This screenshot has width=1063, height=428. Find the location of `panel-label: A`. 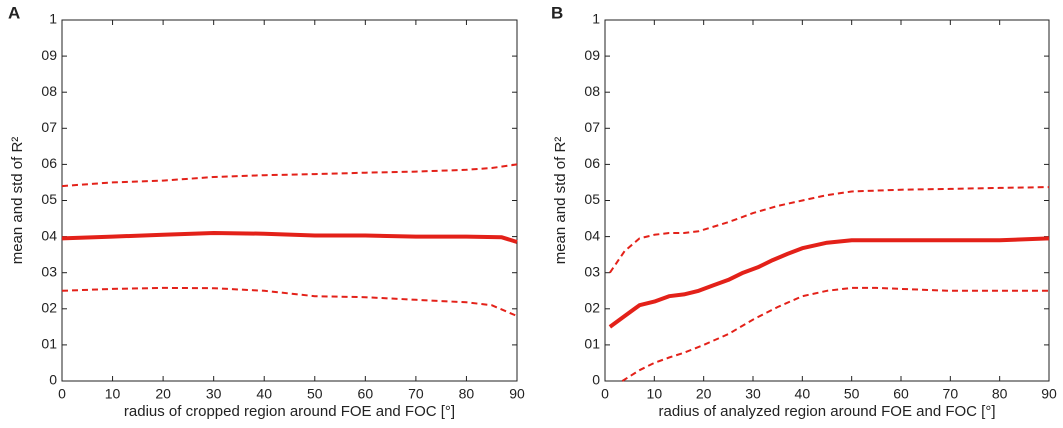

panel-label: A is located at coordinates (14, 12).